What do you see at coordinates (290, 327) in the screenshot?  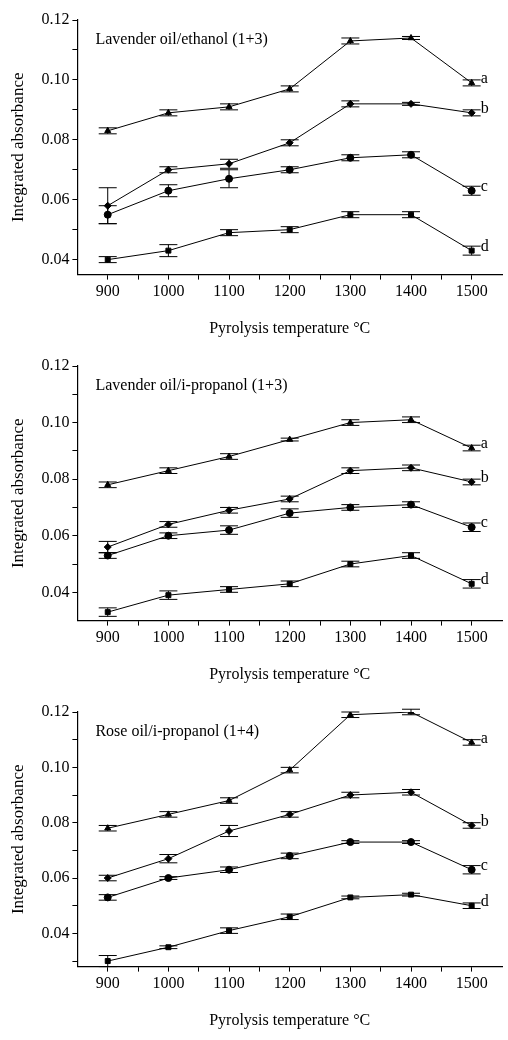 I see `x-axis-title: Pyrolysis temperature °C` at bounding box center [290, 327].